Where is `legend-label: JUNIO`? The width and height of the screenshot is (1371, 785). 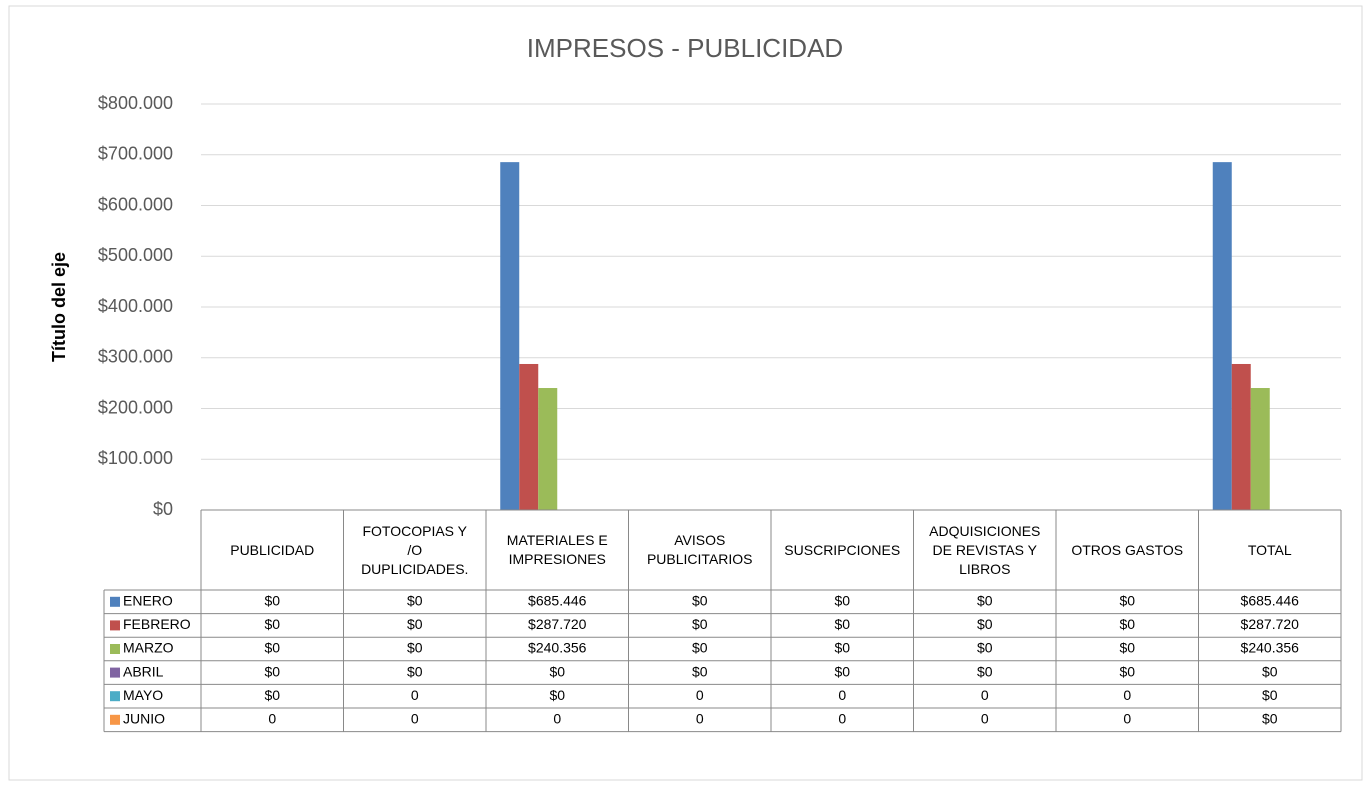
legend-label: JUNIO is located at coordinates (144, 719).